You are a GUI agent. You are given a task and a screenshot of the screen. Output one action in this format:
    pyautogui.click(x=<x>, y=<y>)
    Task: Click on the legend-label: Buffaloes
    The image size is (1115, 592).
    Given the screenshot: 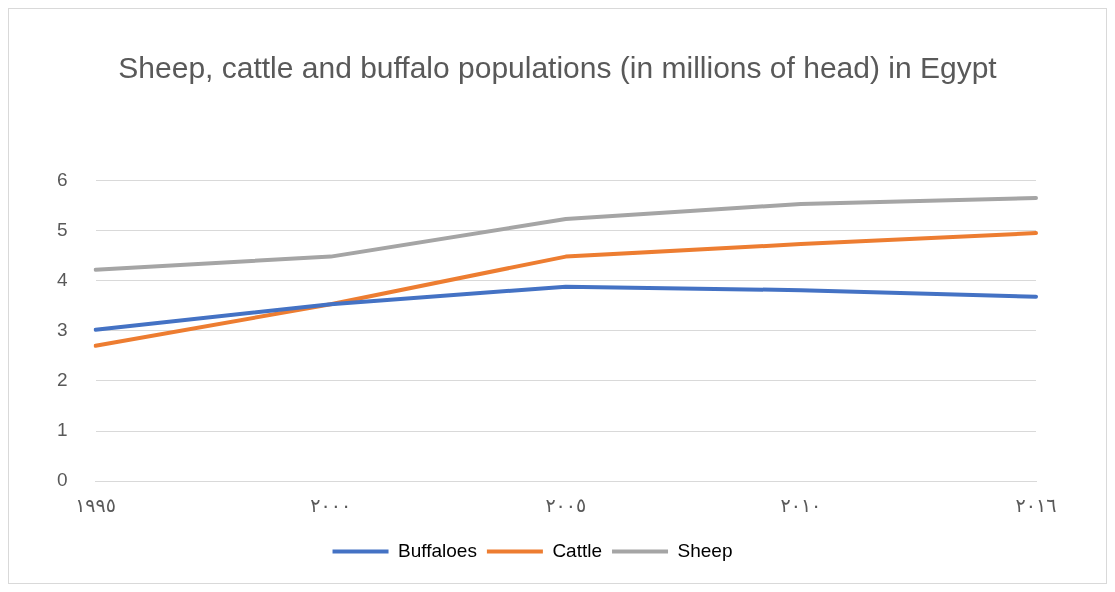 What is the action you would take?
    pyautogui.click(x=437, y=550)
    